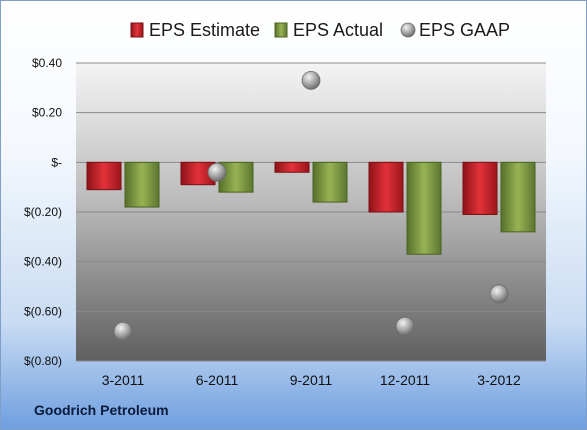  What do you see at coordinates (281, 30) in the screenshot?
I see `eps-actual-legend-swatch` at bounding box center [281, 30].